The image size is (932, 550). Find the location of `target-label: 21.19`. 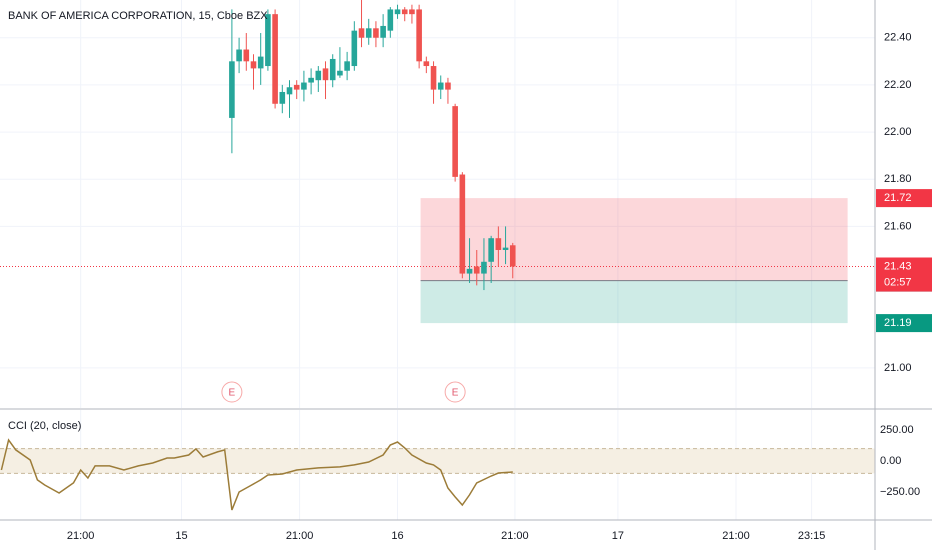

target-label: 21.19 is located at coordinates (898, 323).